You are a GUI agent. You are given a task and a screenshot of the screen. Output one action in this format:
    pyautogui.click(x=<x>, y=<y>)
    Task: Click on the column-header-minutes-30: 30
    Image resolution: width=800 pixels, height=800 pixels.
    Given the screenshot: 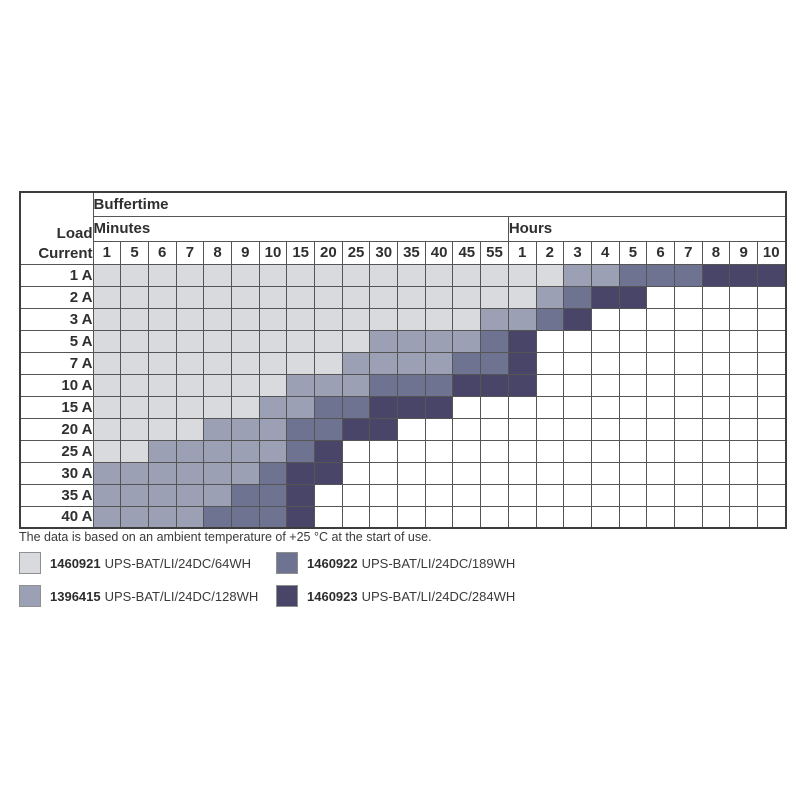 What is the action you would take?
    pyautogui.click(x=384, y=252)
    